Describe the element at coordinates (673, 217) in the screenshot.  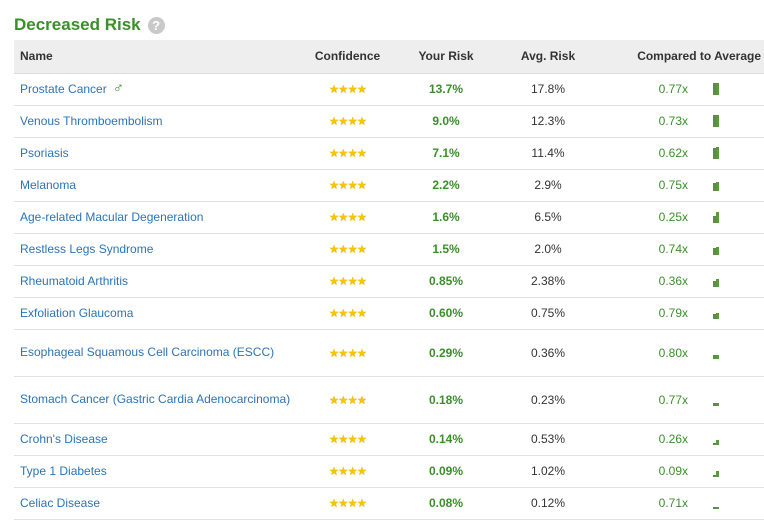
I see `ratio-value: 0.25x` at that location.